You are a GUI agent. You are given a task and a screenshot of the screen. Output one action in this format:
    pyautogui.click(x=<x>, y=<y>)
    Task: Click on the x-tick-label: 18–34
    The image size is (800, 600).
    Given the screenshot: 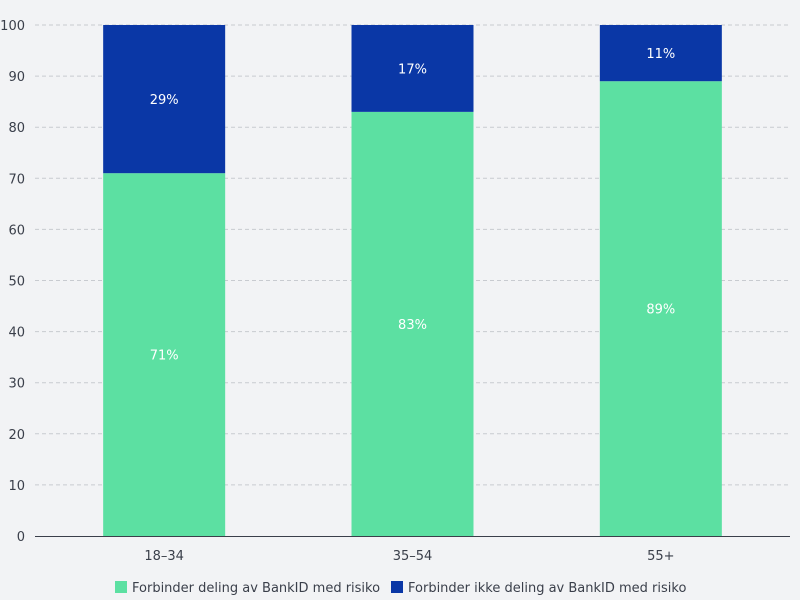 What is the action you would take?
    pyautogui.click(x=164, y=556)
    